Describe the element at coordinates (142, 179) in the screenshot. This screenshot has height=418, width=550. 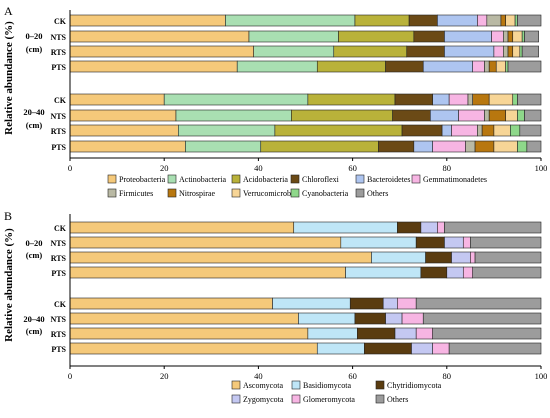
I see `legend-entry: Proteobacteria` at that location.